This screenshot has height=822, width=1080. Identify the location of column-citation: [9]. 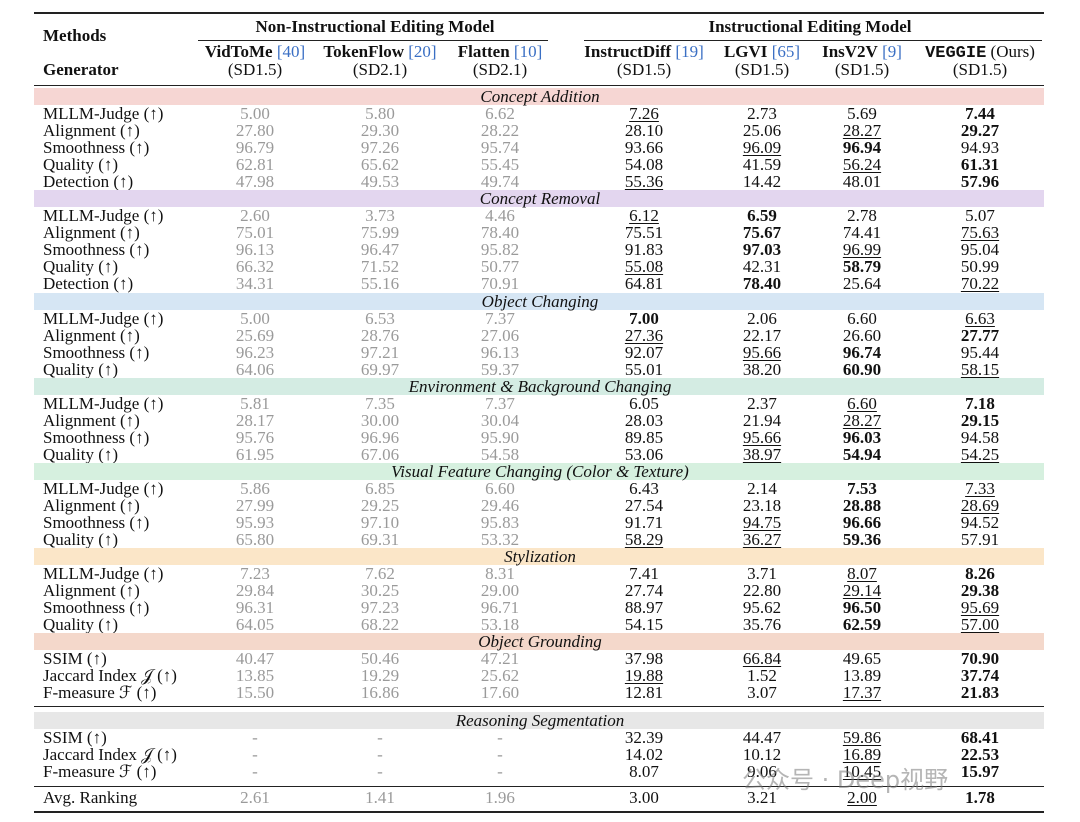
(892, 51).